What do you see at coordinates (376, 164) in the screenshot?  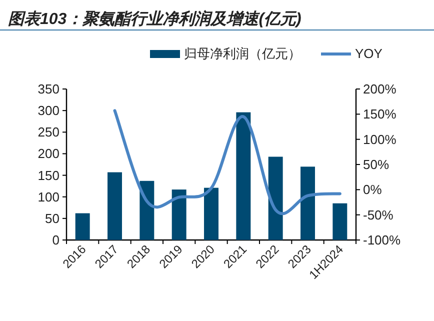 I see `y2-tick-label: 50%` at bounding box center [376, 164].